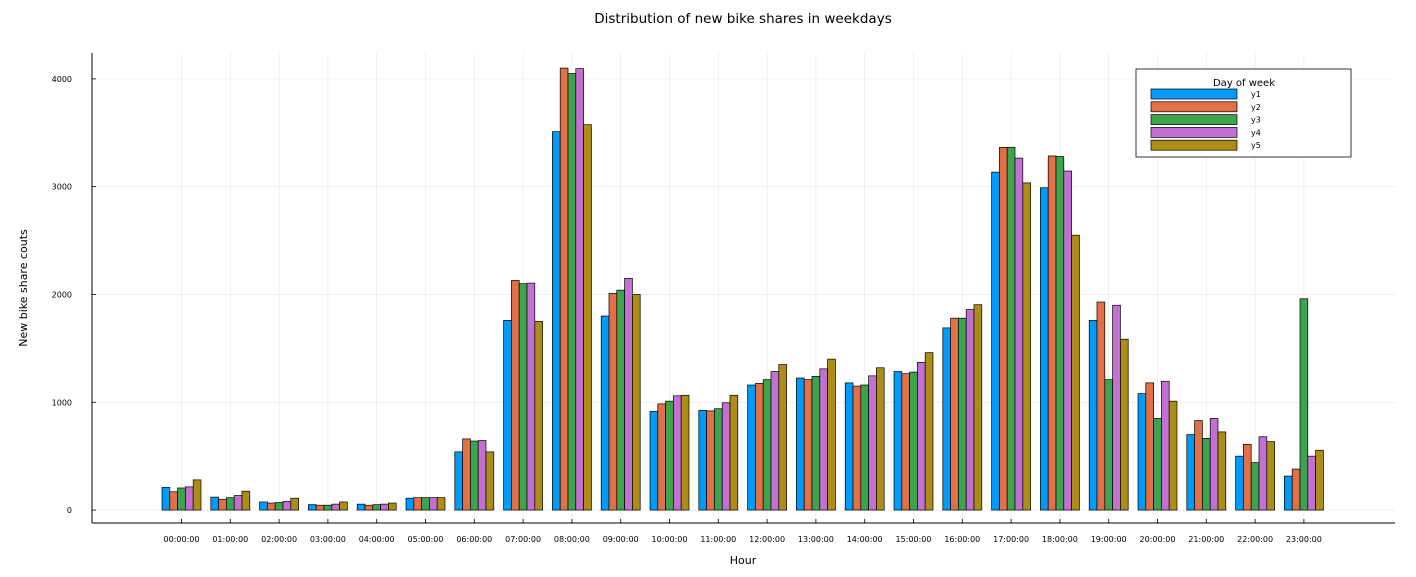 This screenshot has width=1416, height=577. Describe the element at coordinates (1194, 132) in the screenshot. I see `legend-swatch-y4` at that location.